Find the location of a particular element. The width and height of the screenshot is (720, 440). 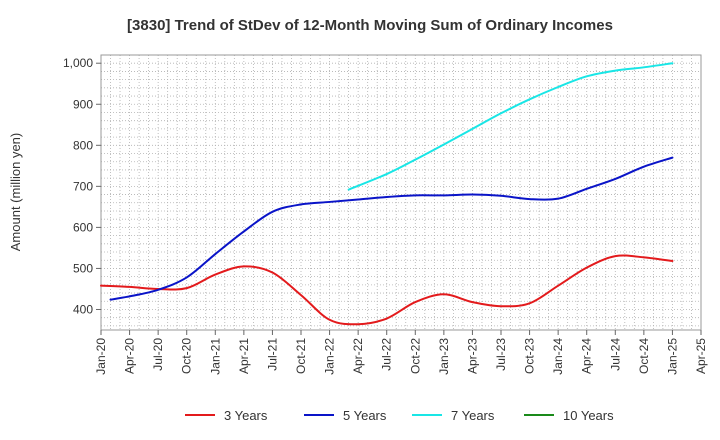

x-tick-label: Oct-20 is located at coordinates (187, 356).